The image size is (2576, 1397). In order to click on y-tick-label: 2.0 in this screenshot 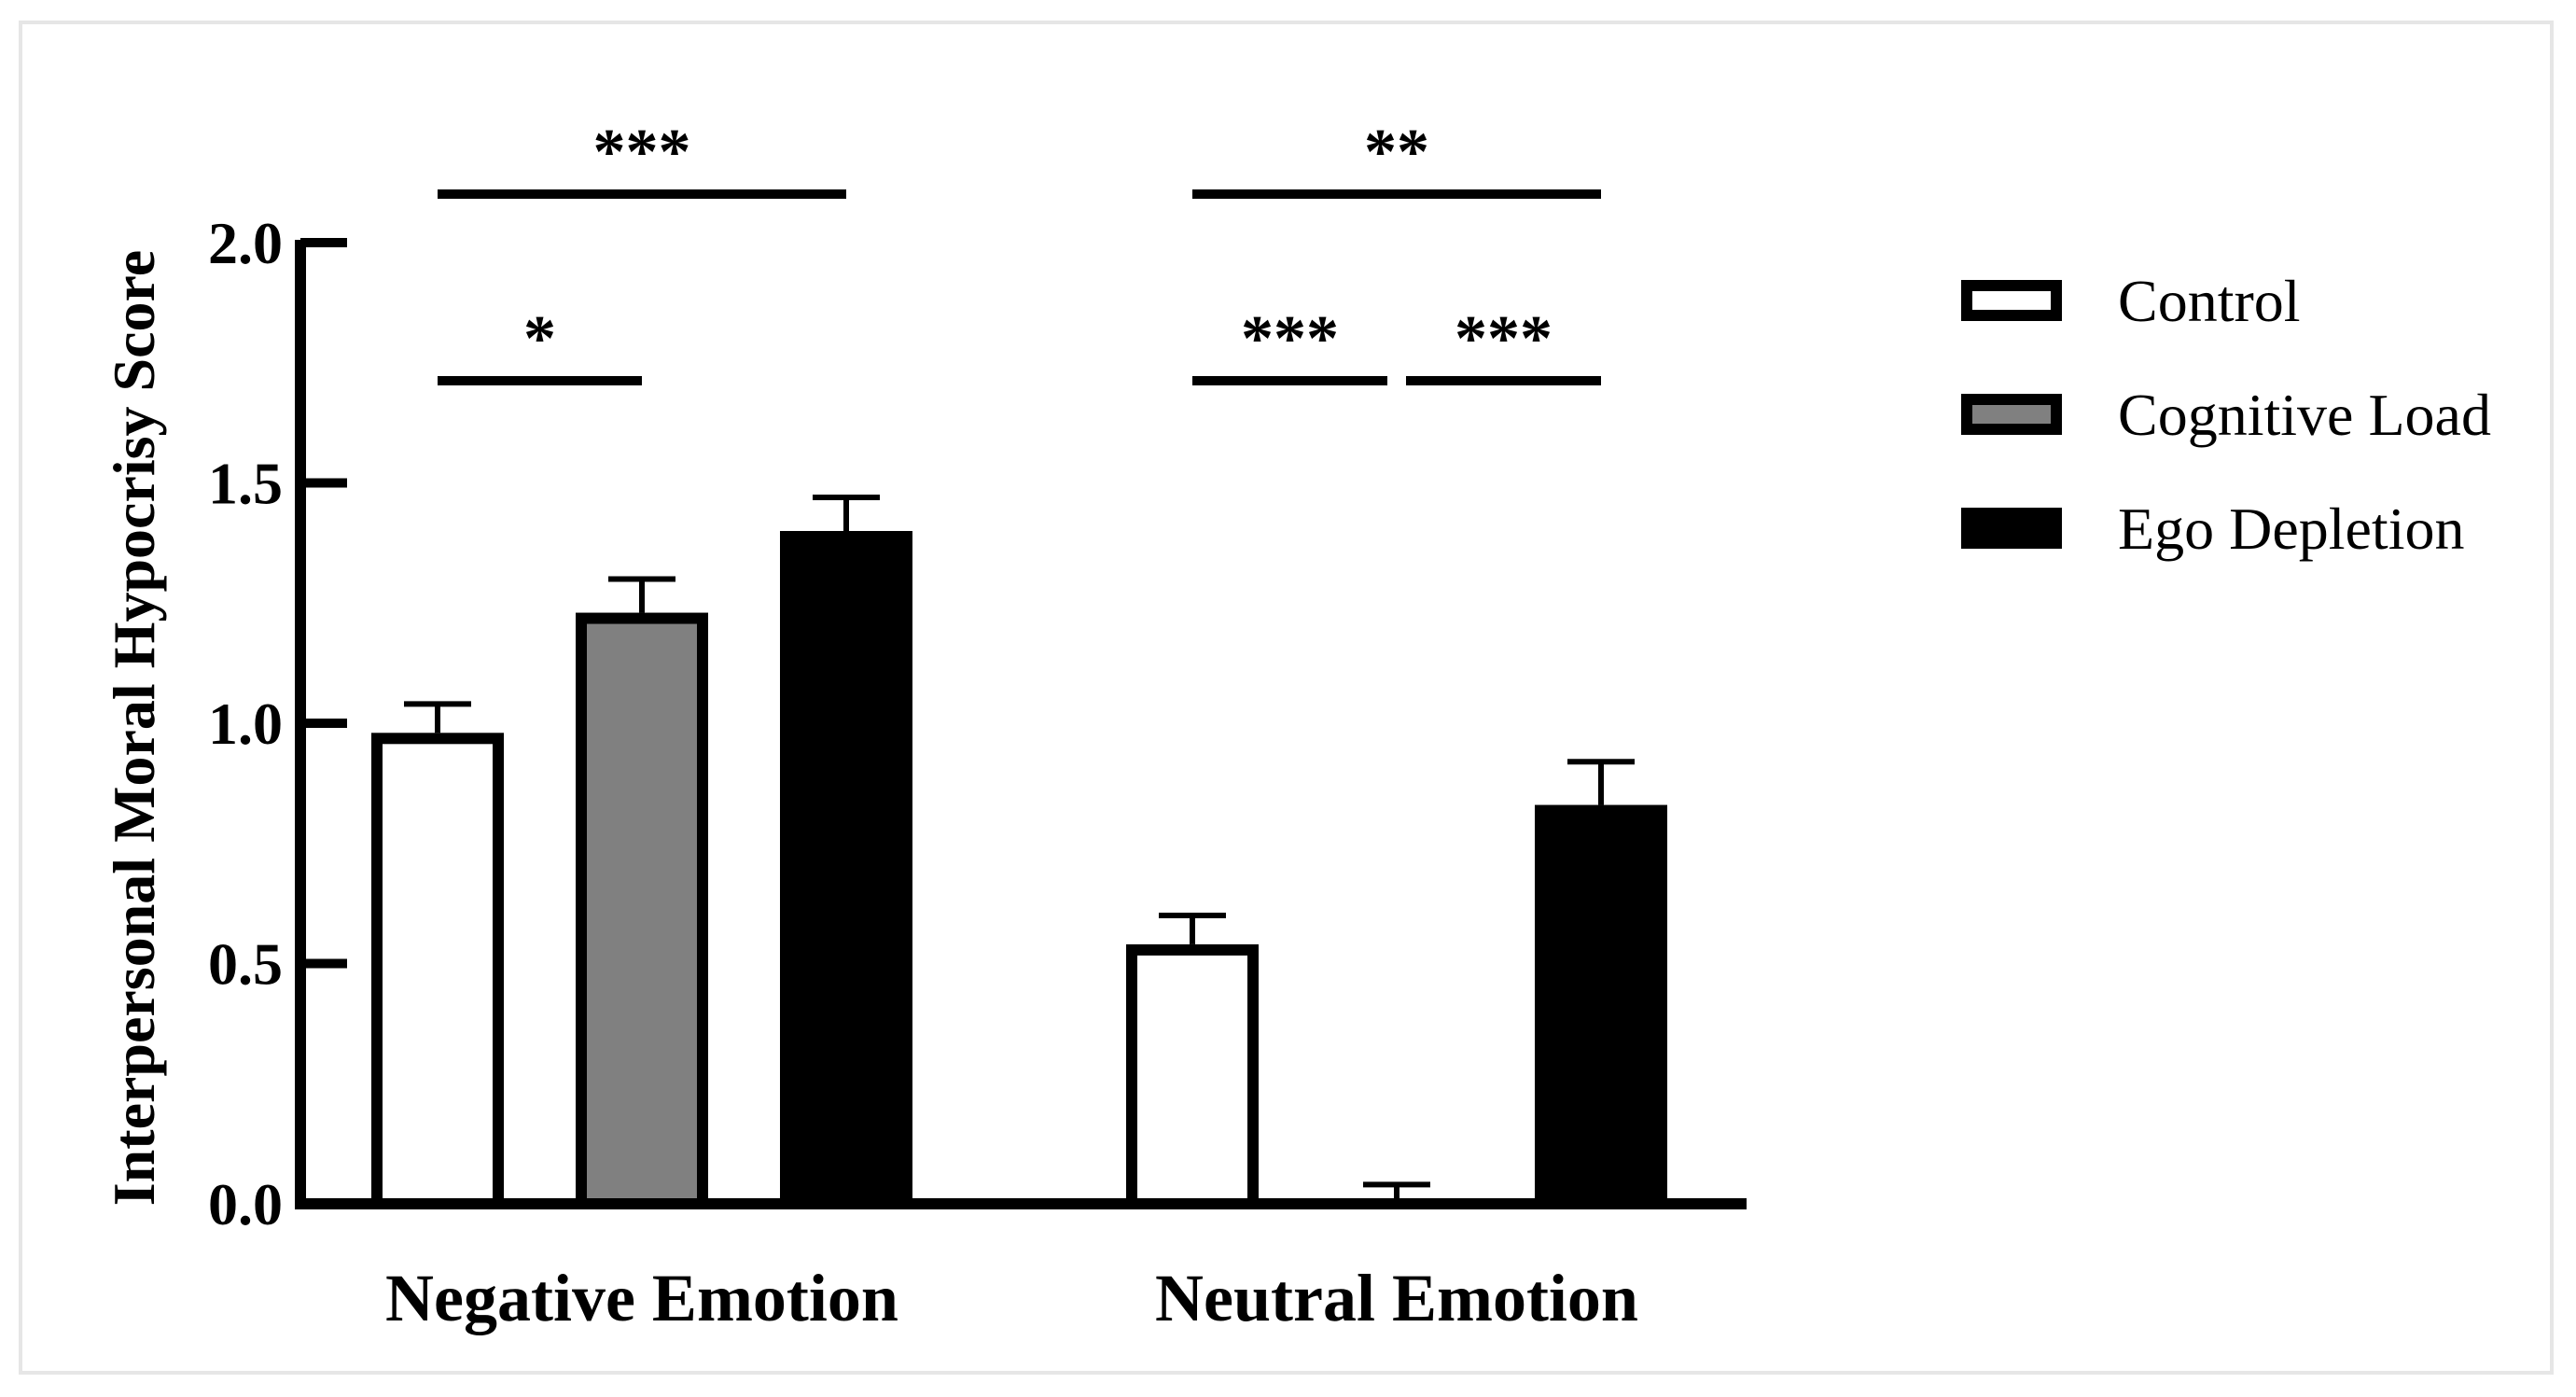, I will do `click(246, 243)`.